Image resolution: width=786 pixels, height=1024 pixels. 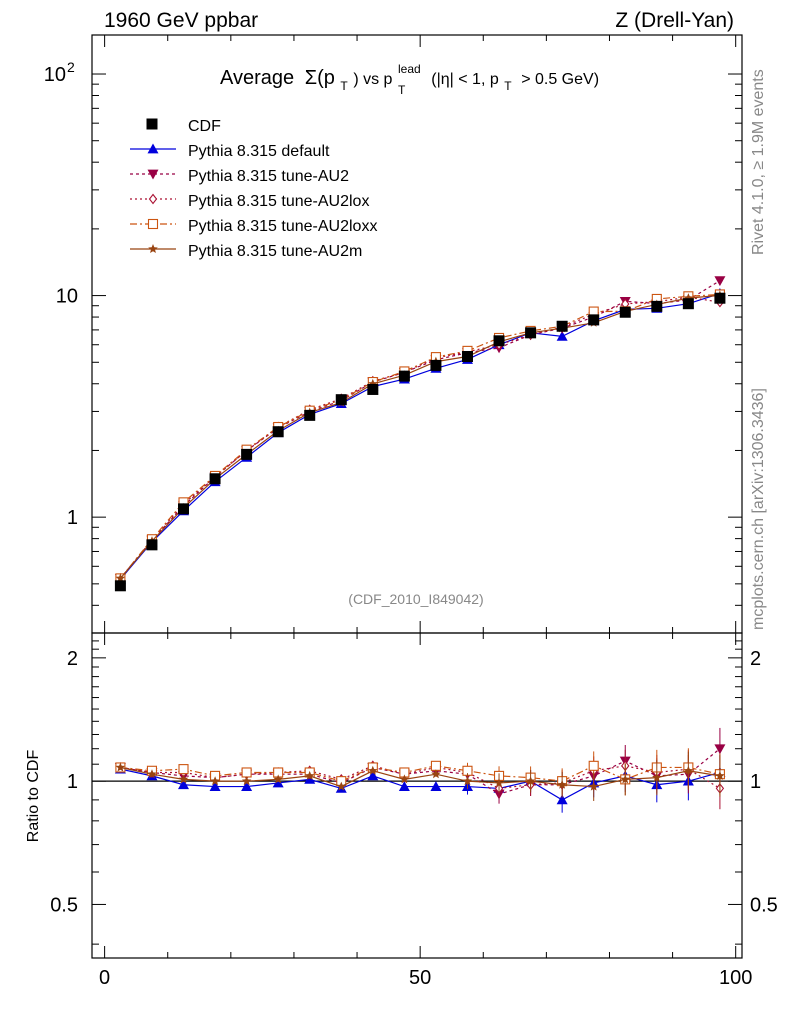 What do you see at coordinates (758, 162) in the screenshot?
I see `rivet-version-label: Rivet 4.1.0, ≥ 1.9M events` at bounding box center [758, 162].